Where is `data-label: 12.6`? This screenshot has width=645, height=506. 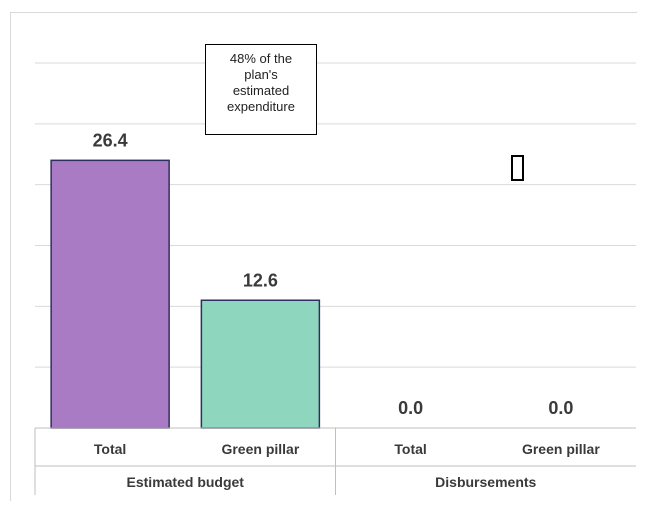 data-label: 12.6 is located at coordinates (260, 280).